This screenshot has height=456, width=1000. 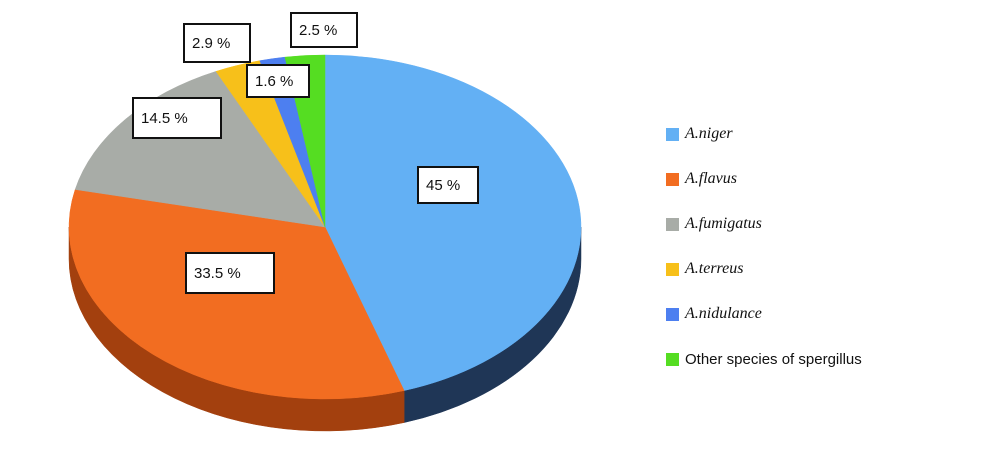 I want to click on data-label-text: 1.6 %, so click(x=274, y=81).